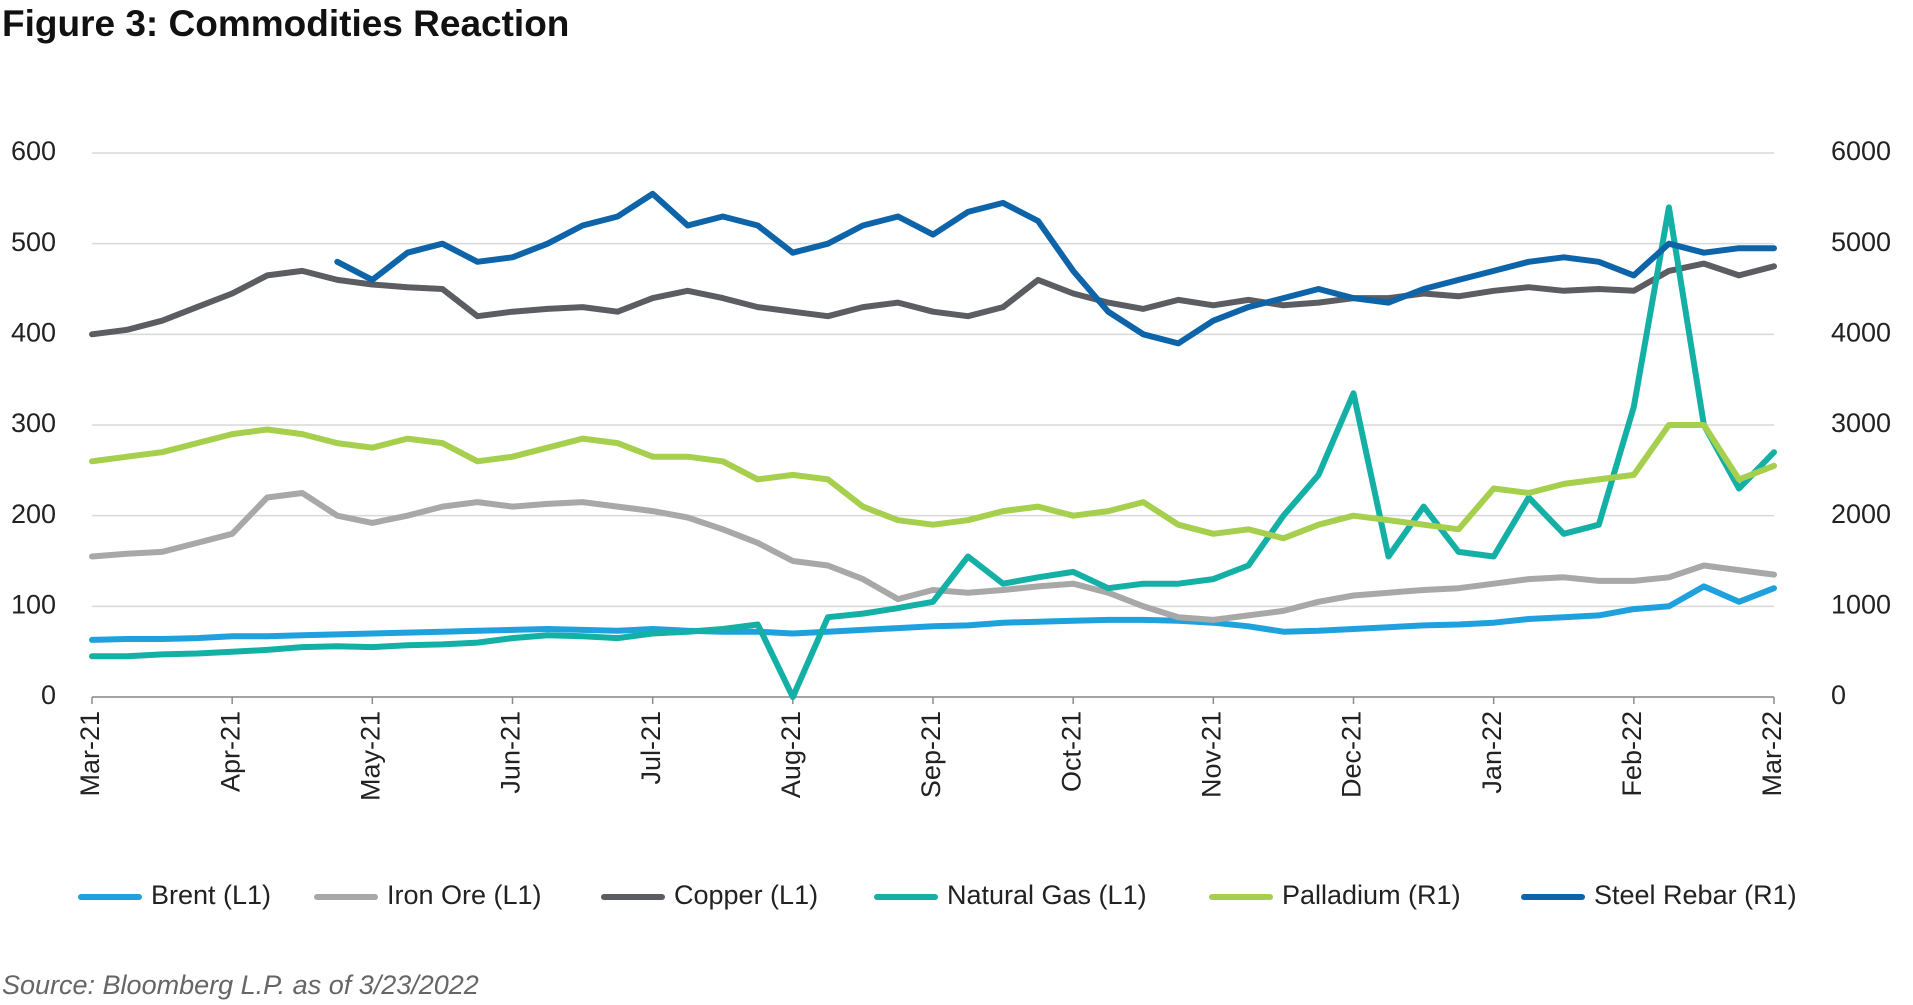 This screenshot has height=1005, width=1913. I want to click on source-note: Source: Bloomberg L.P. as of 3/23/2022, so click(240, 985).